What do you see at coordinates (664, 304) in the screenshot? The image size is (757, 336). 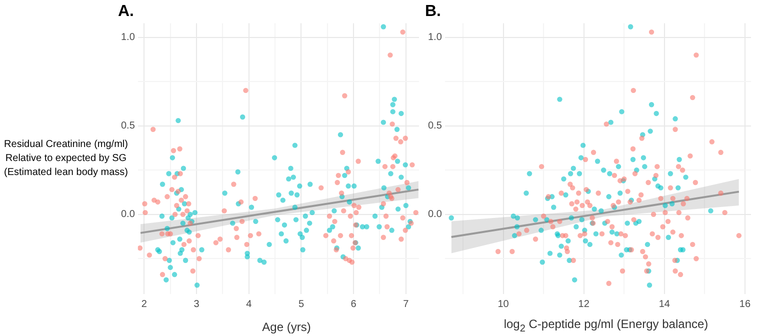 I see `x-tick-label: 14` at bounding box center [664, 304].